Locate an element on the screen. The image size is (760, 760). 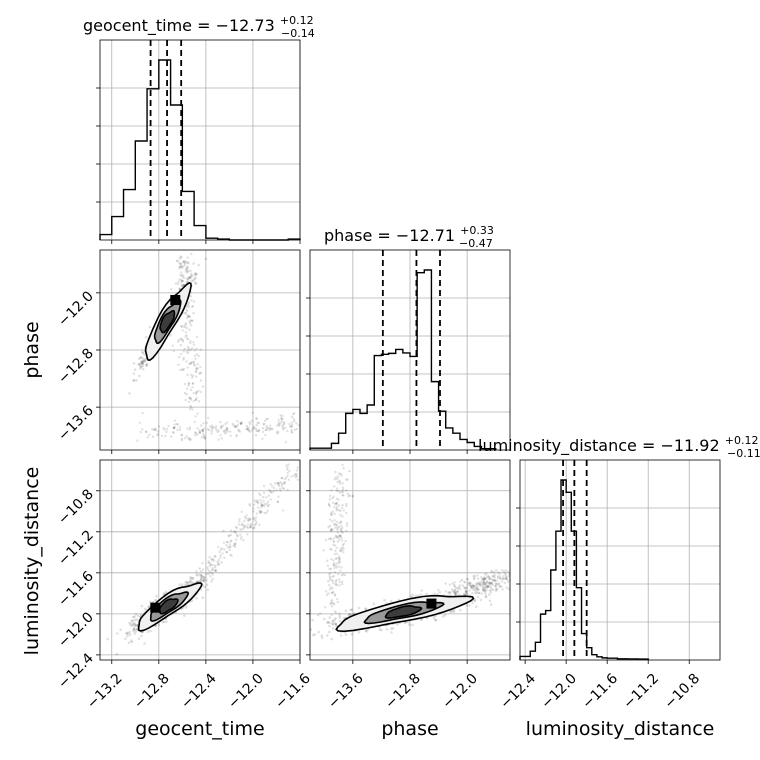
hist-phase-step-line is located at coordinates (403, 359).